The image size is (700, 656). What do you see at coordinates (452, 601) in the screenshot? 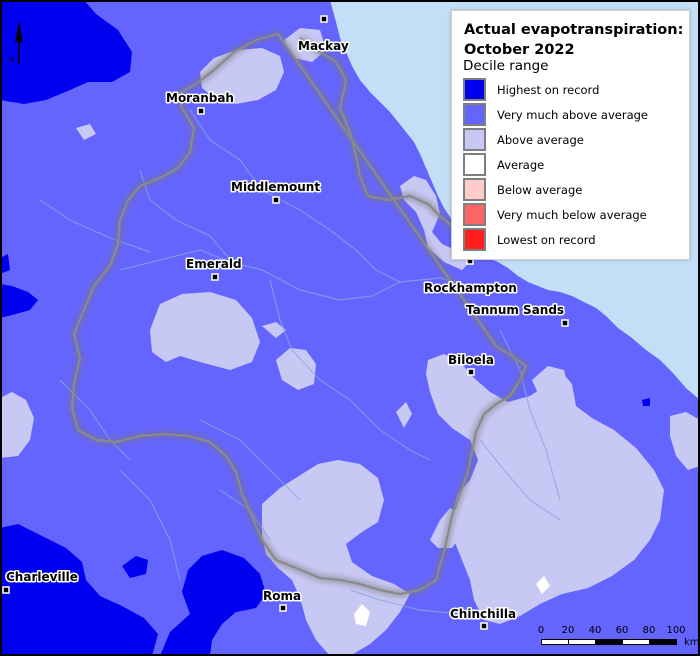
I see `average-regions` at bounding box center [452, 601].